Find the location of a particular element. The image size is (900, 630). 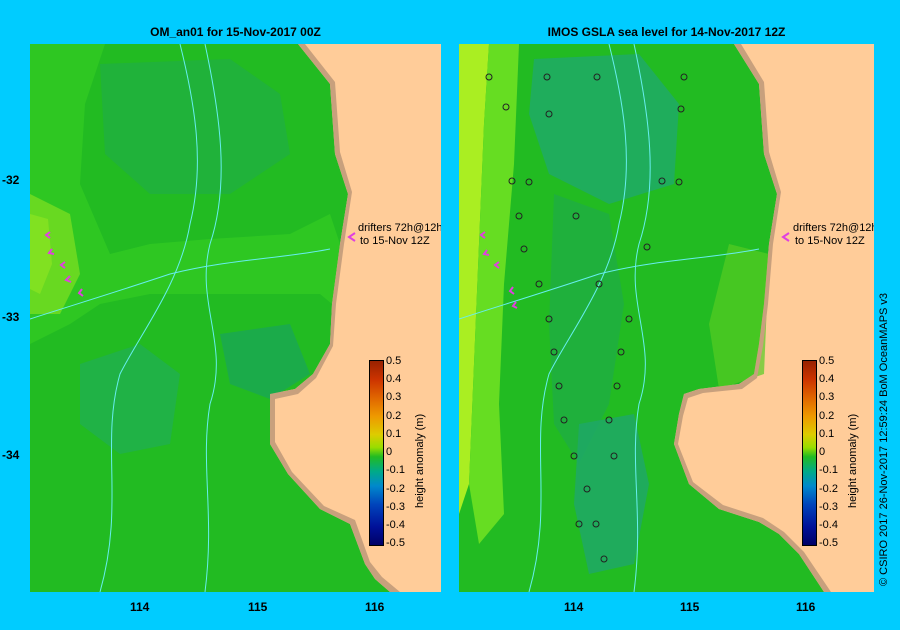

yellow-anomaly-patch is located at coordinates (474, 279).